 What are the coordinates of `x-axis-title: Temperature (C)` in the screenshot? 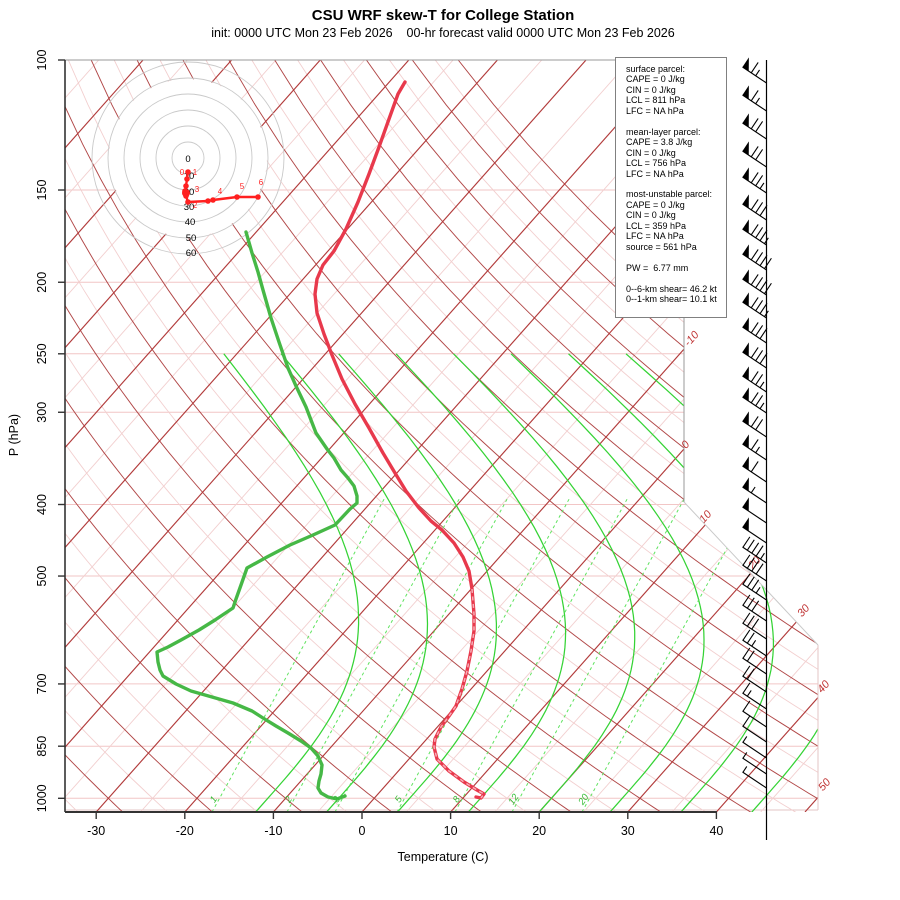 It's located at (443, 857).